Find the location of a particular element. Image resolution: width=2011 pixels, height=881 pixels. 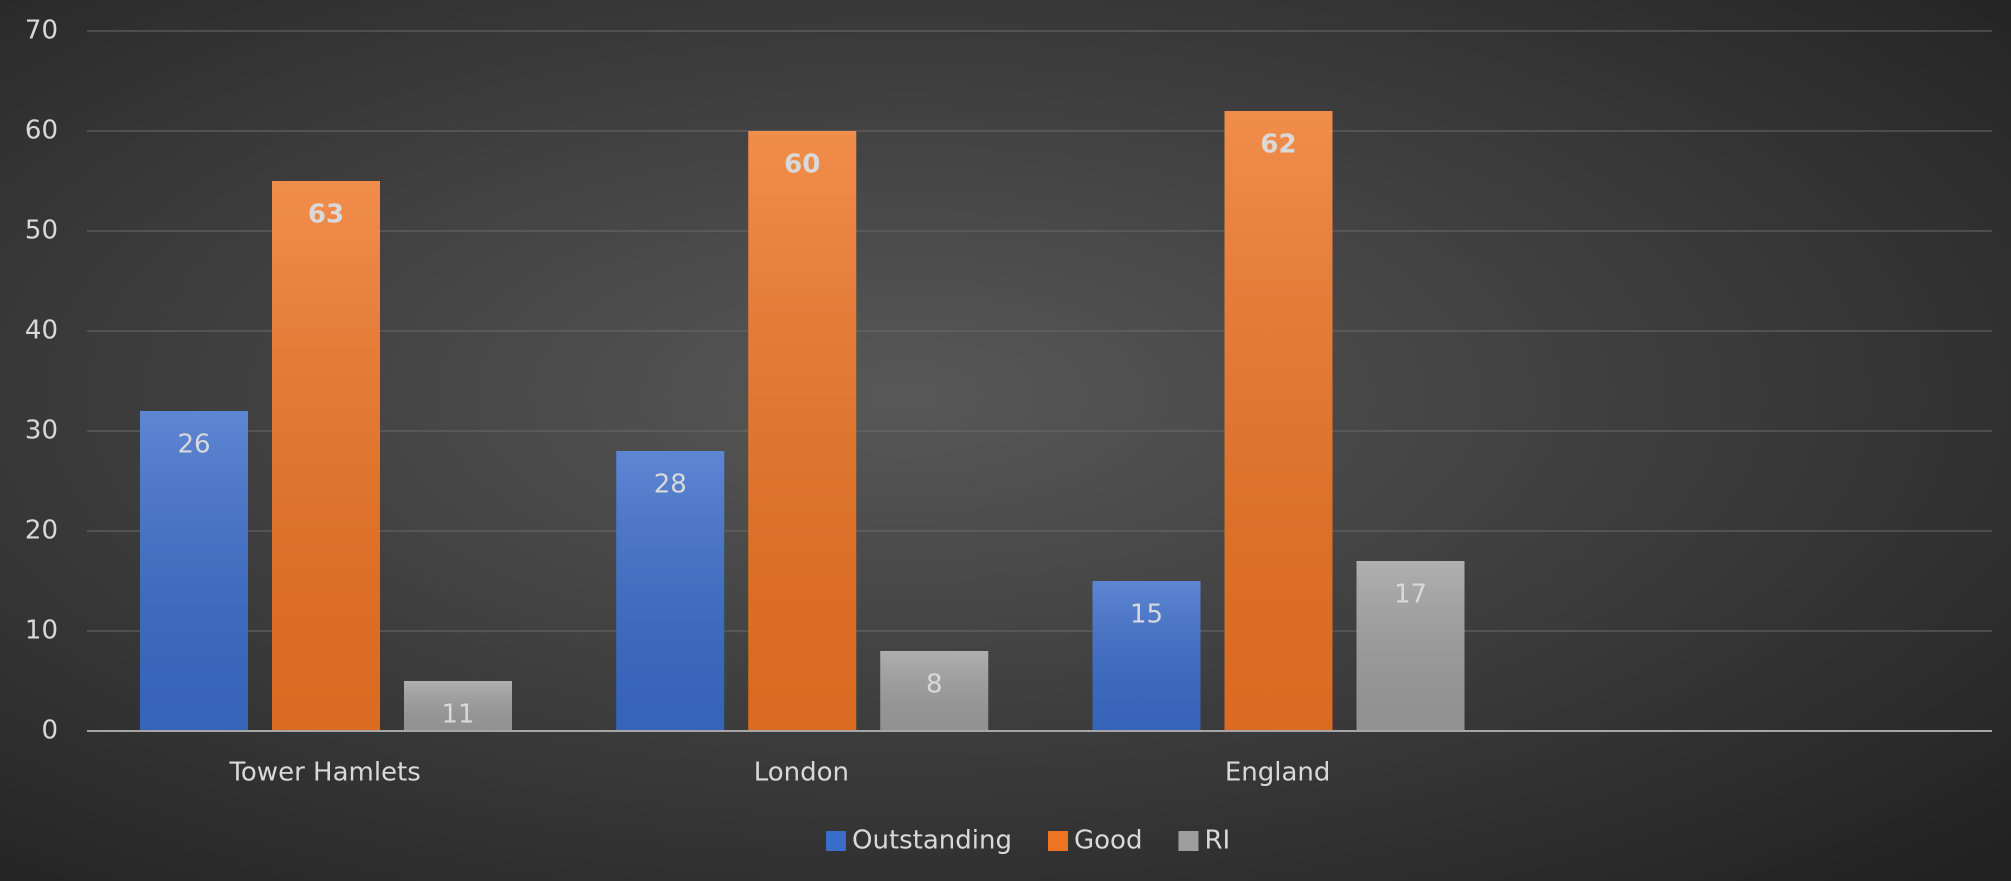

y-tick-label: 10 is located at coordinates (41, 631).